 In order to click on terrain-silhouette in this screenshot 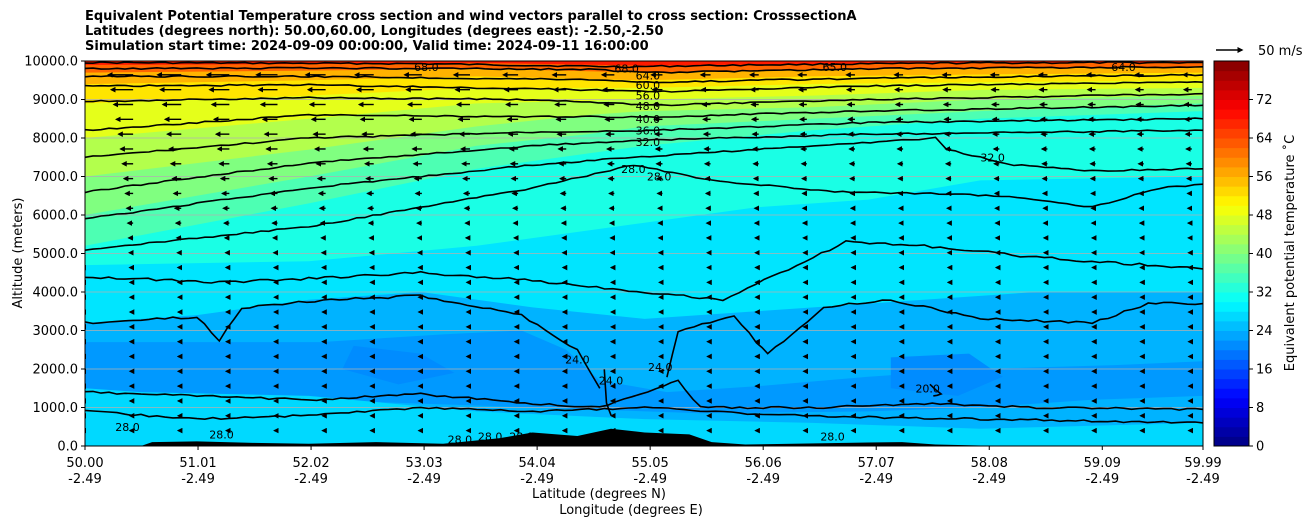, I will do `click(572, 437)`.